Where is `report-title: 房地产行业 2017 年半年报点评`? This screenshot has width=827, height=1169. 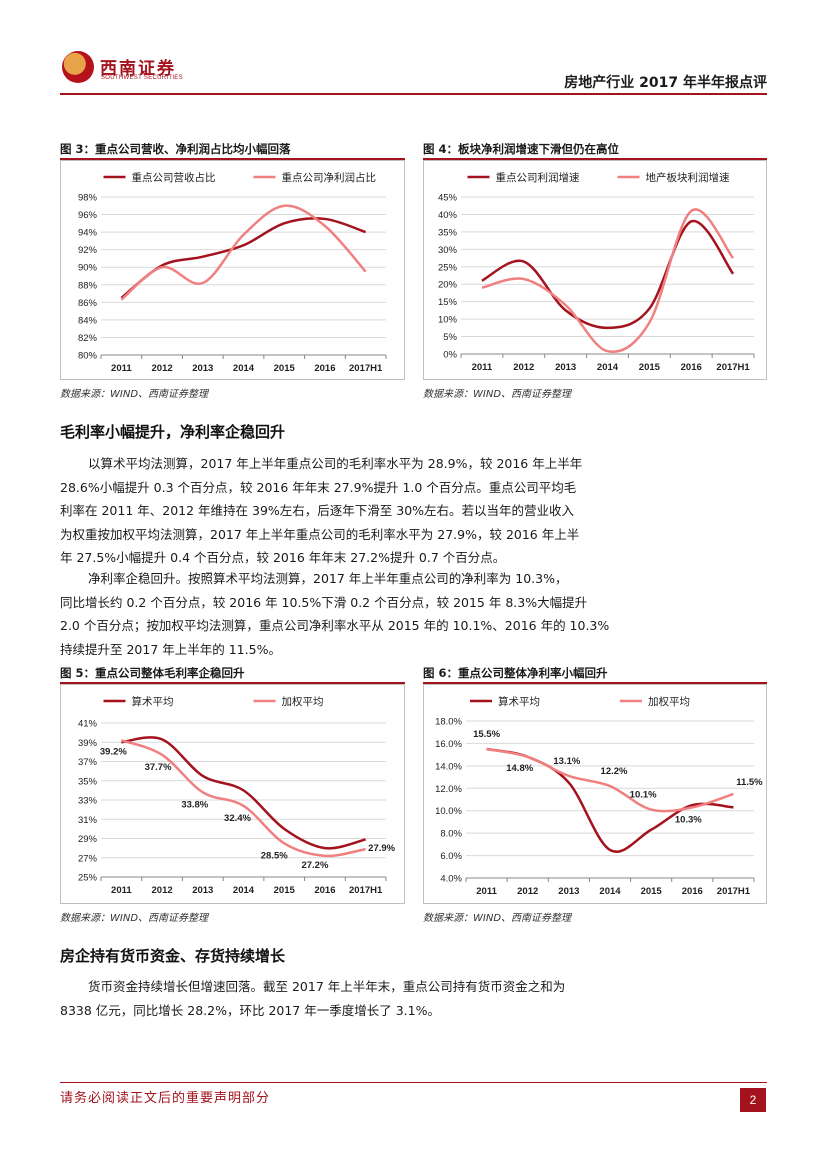
report-title: 房地产行业 2017 年半年报点评 is located at coordinates (665, 83).